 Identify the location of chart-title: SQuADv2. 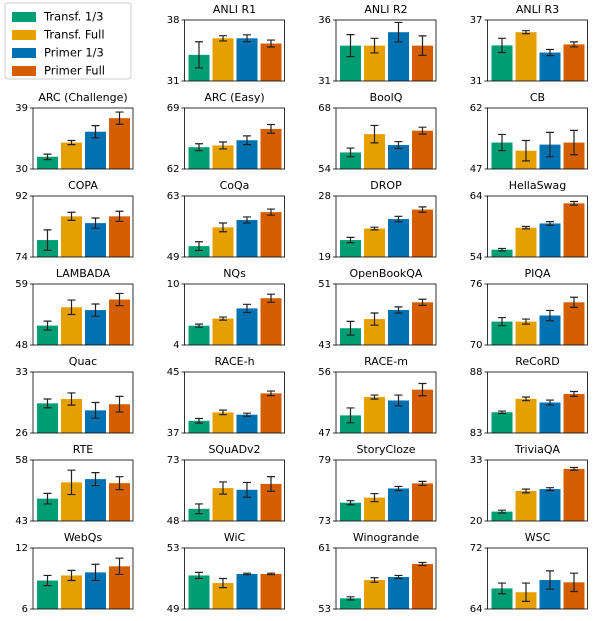
(234, 449).